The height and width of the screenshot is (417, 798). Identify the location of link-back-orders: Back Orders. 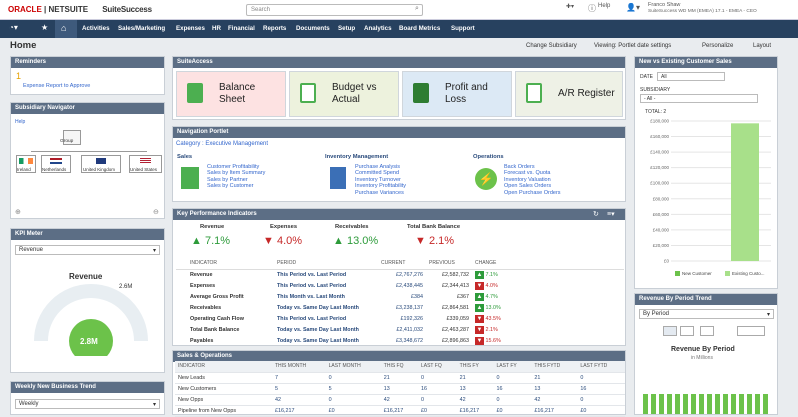
(519, 167).